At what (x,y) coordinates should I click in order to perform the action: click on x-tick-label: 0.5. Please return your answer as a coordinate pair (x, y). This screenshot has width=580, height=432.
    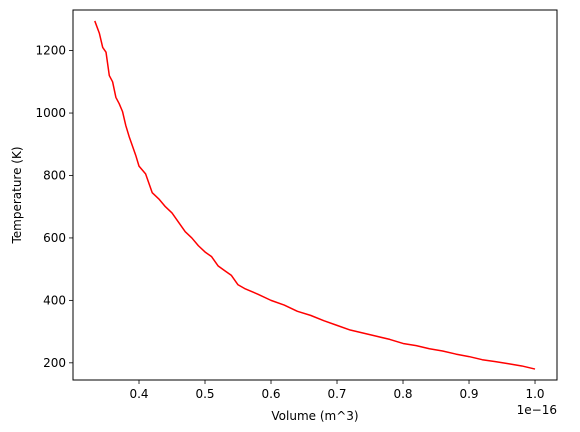
    Looking at the image, I should click on (204, 394).